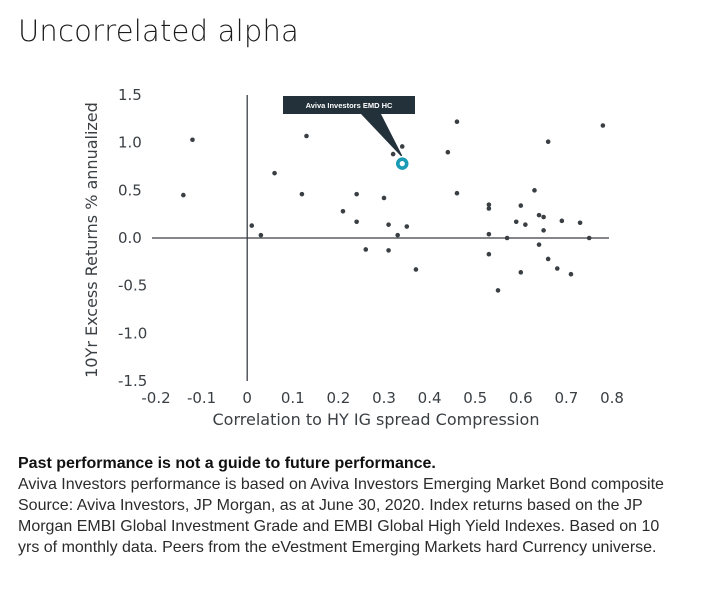  I want to click on x-tick-label: 0.2, so click(338, 398).